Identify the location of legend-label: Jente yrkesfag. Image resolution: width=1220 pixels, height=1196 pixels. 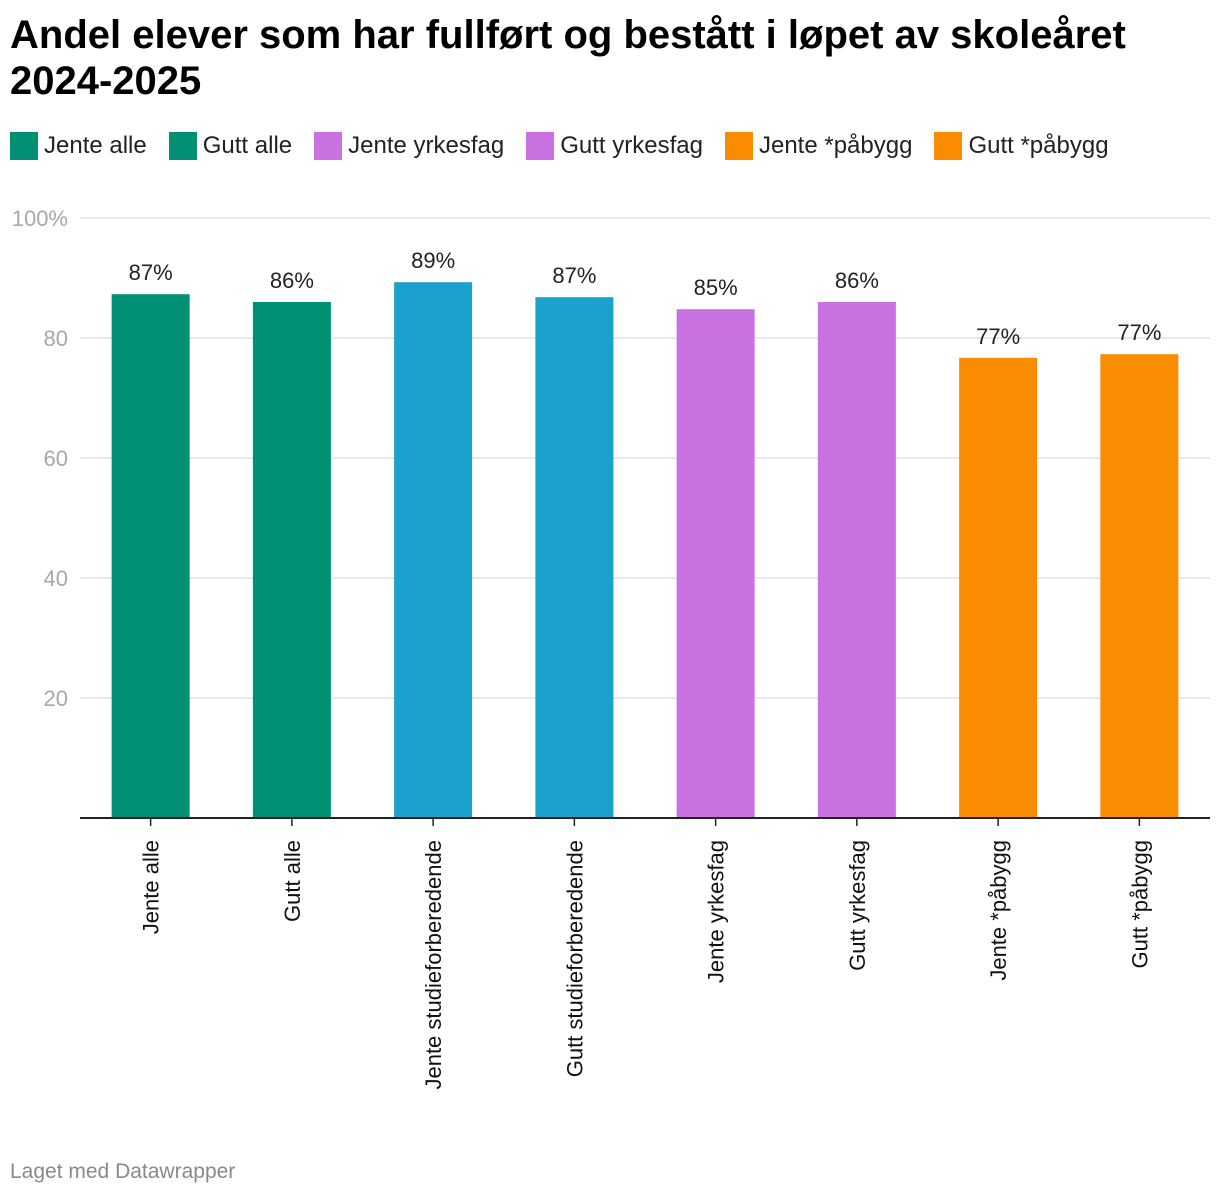
(426, 145).